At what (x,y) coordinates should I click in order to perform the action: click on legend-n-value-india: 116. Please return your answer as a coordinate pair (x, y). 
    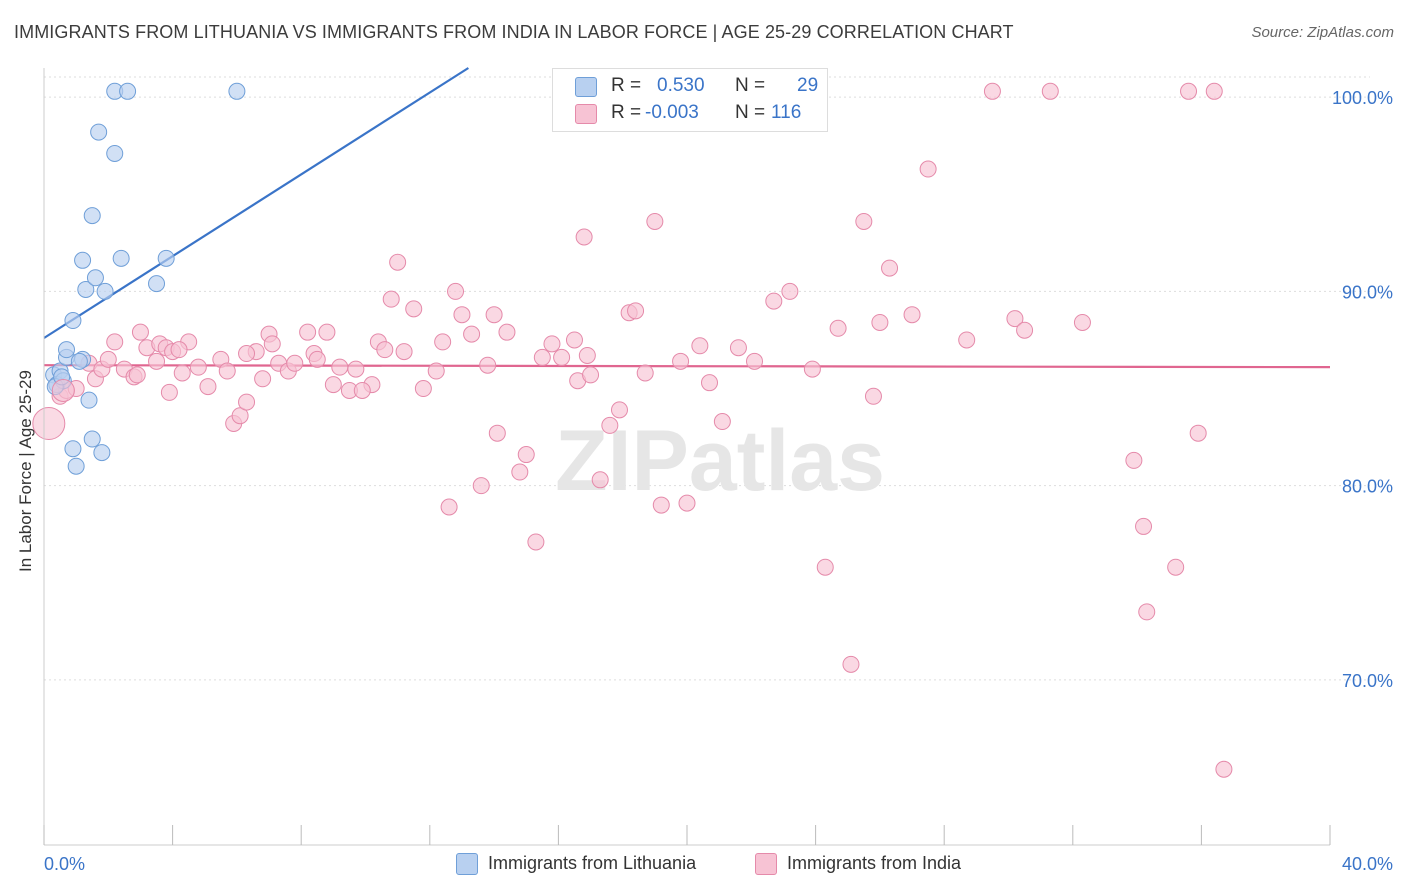
    Looking at the image, I should click on (786, 112).